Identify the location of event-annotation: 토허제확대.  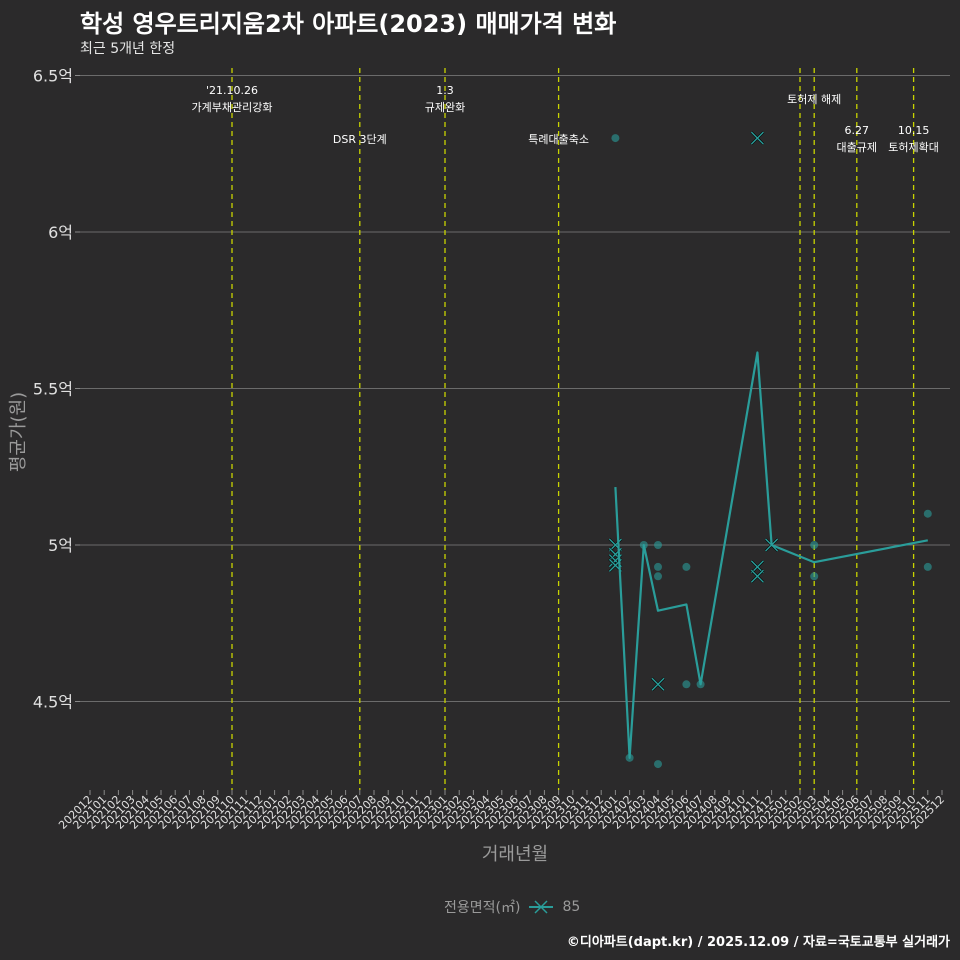
(913, 147).